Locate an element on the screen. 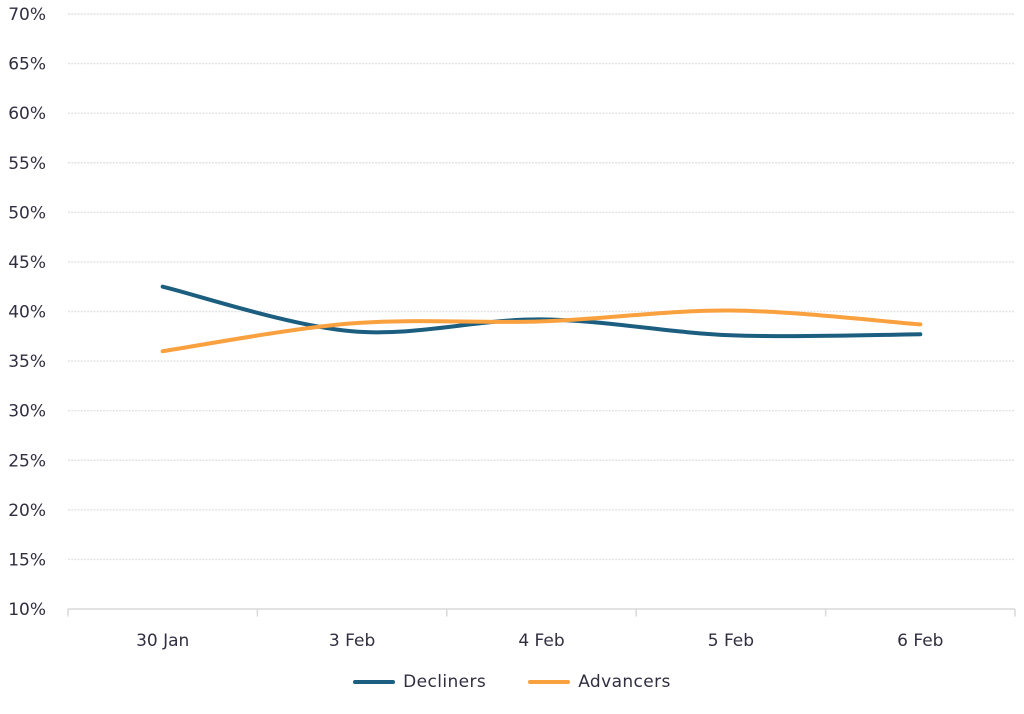 This screenshot has height=714, width=1024. y-tick-label-55: 55% is located at coordinates (27, 164).